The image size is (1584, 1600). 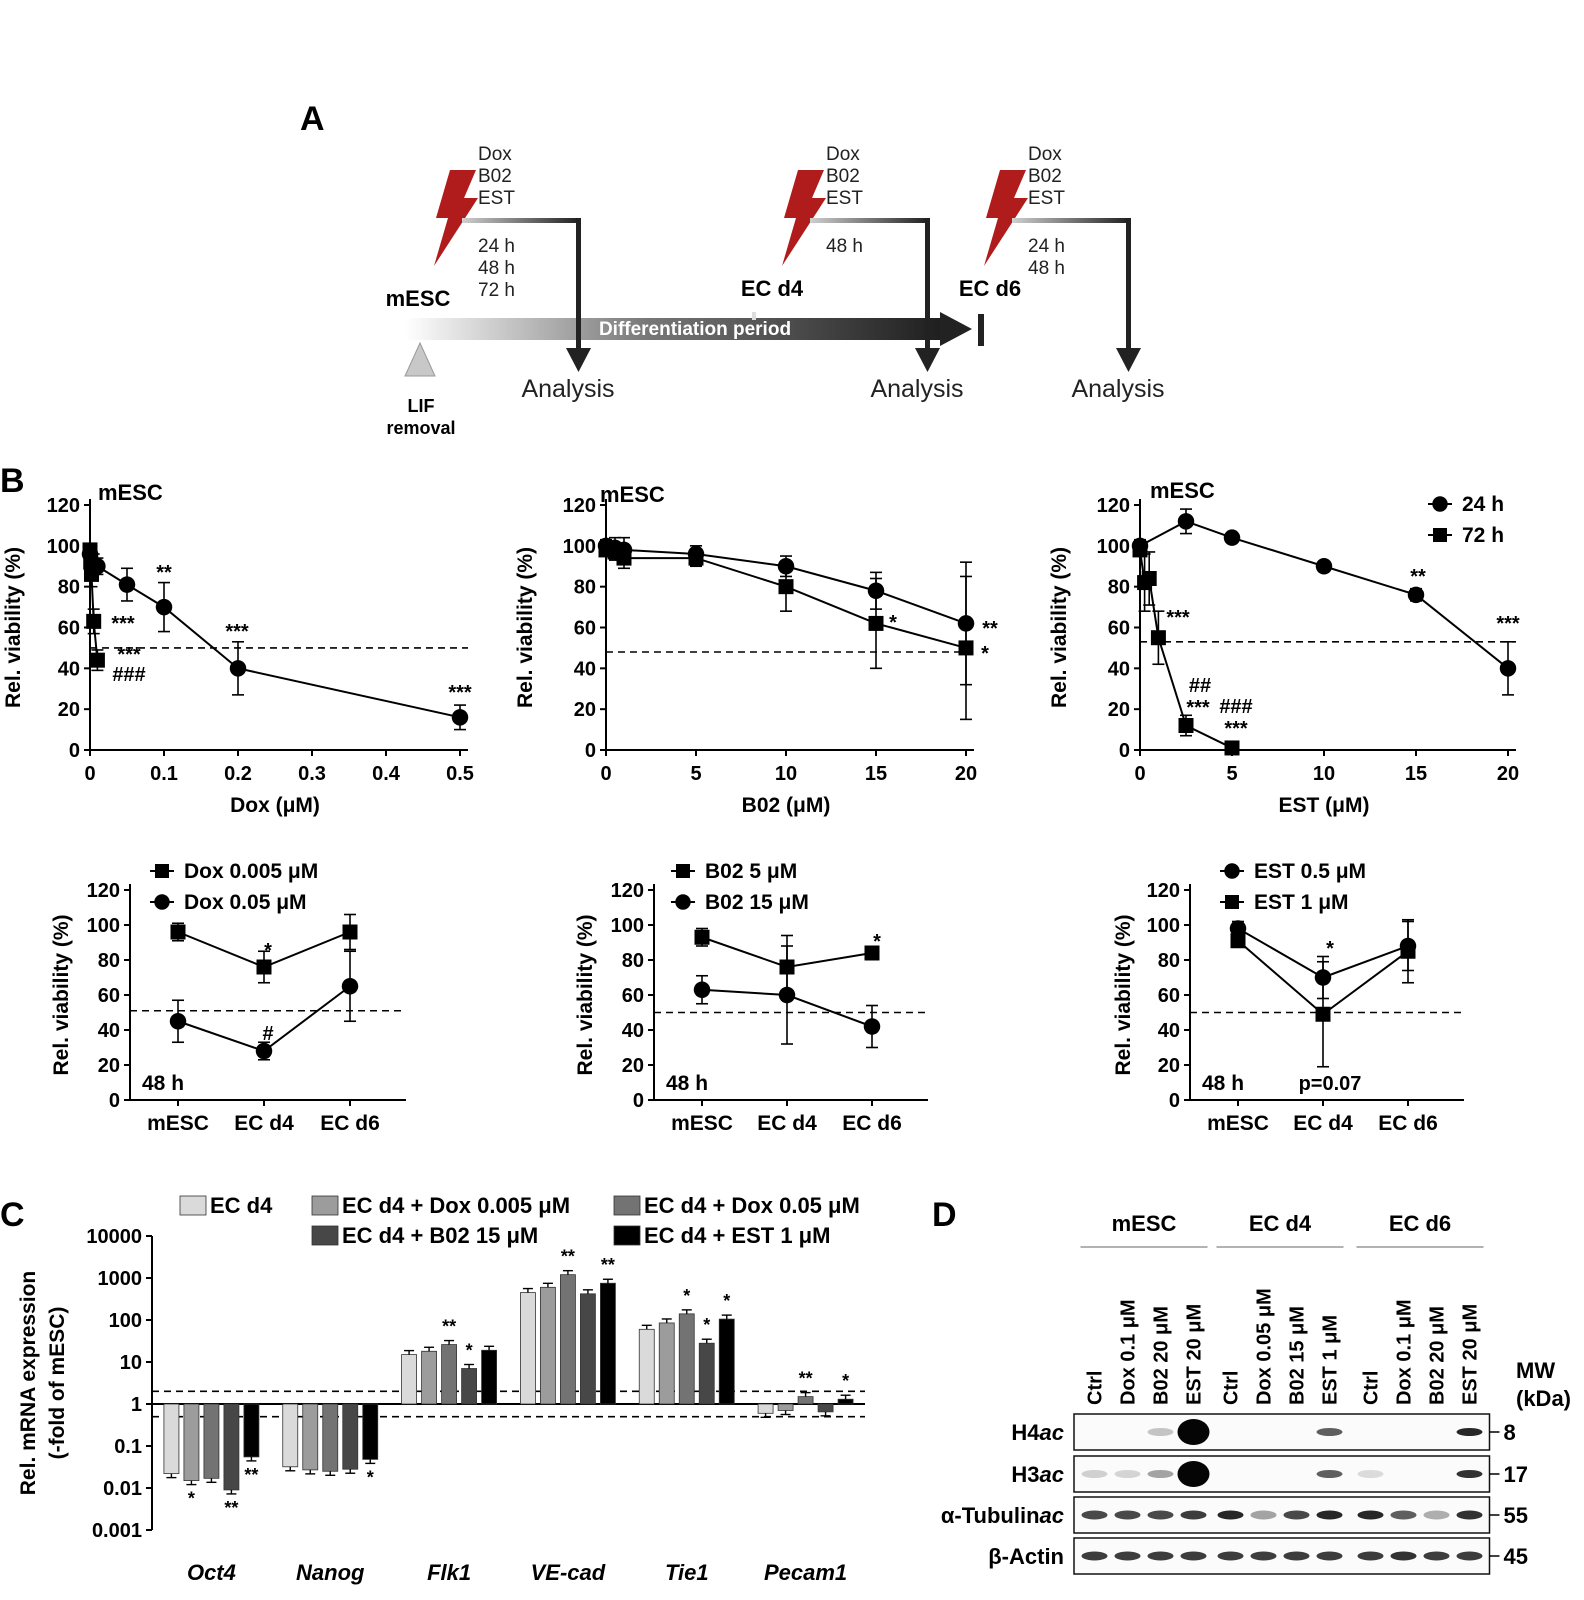 What do you see at coordinates (109, 1031) in the screenshot?
I see `y-tick-label: 40` at bounding box center [109, 1031].